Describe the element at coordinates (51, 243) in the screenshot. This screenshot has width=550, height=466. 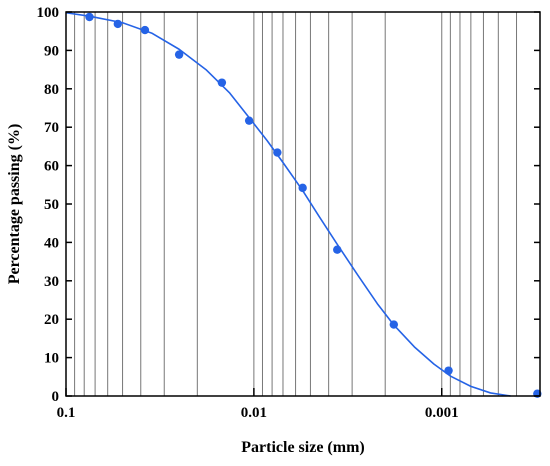
I see `y-tick-label: 40` at that location.